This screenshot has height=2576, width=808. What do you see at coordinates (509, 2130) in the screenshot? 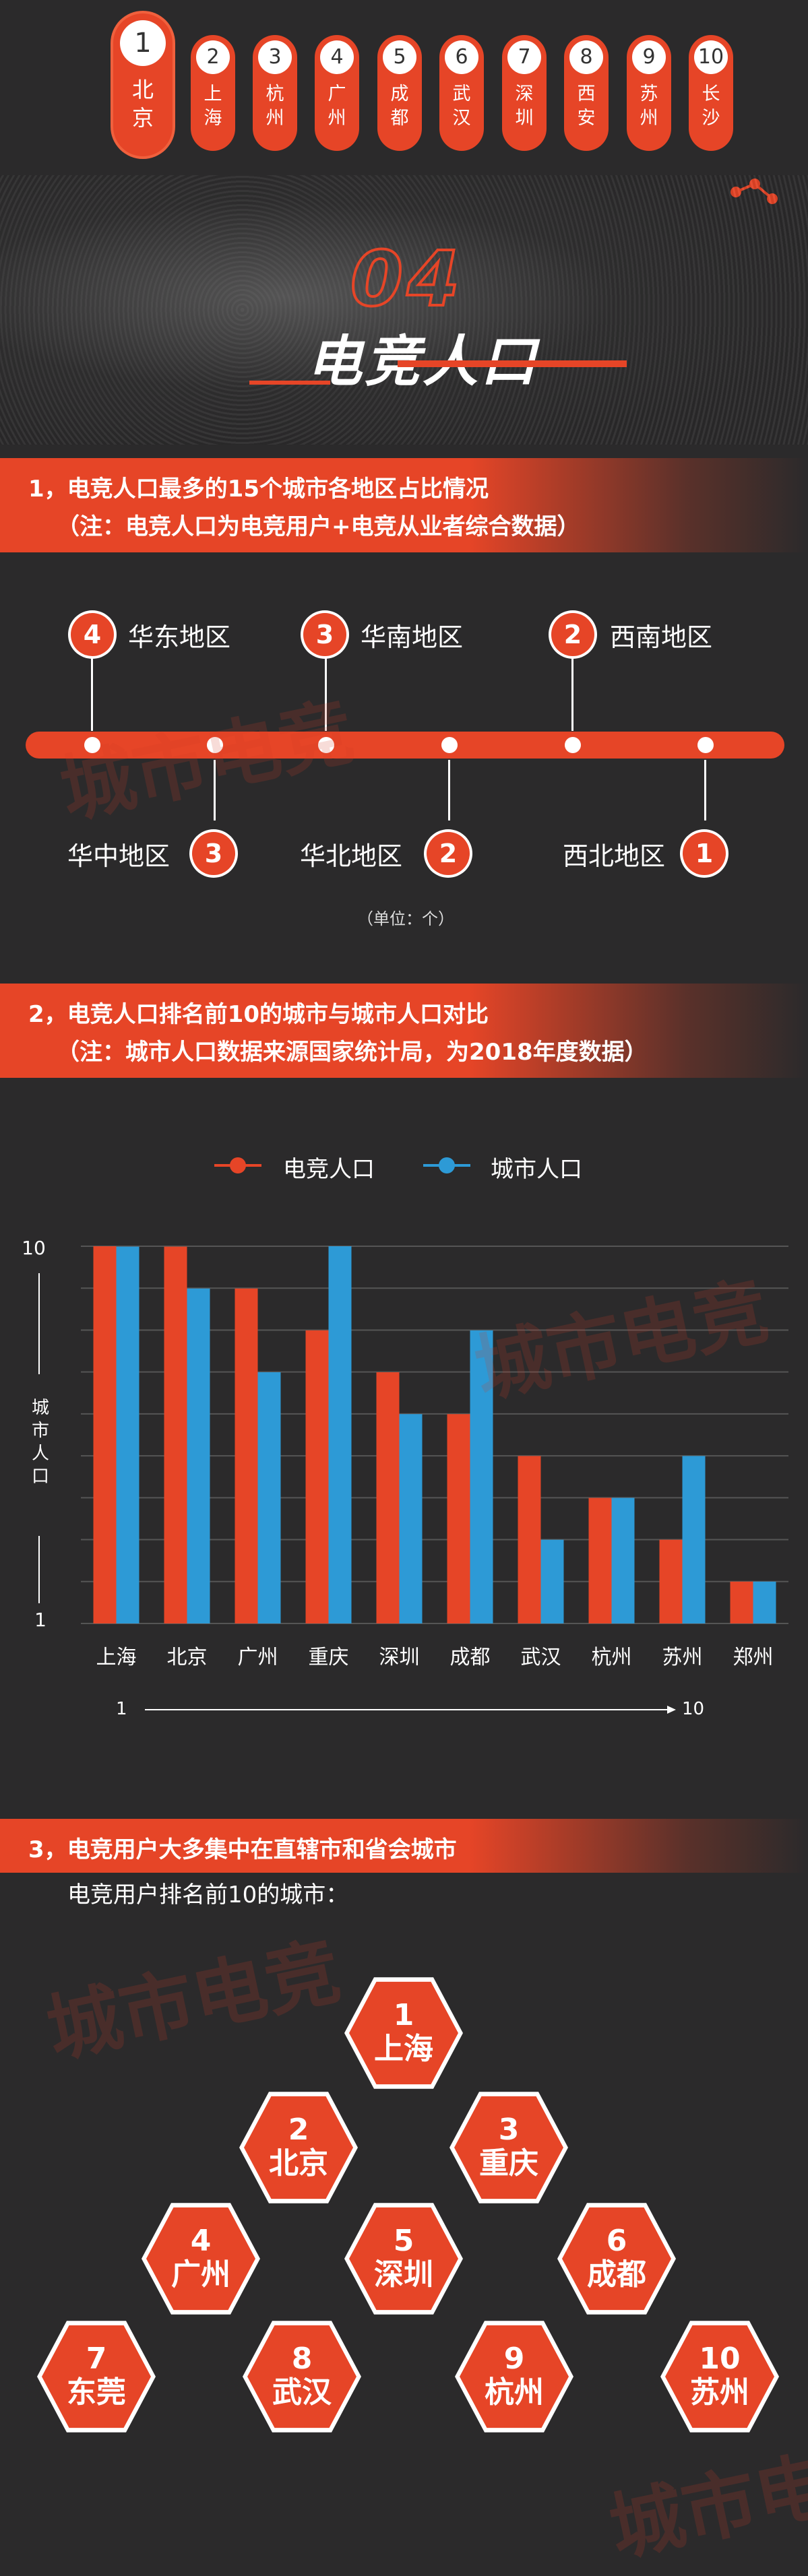
I see `city-rank: 3` at bounding box center [509, 2130].